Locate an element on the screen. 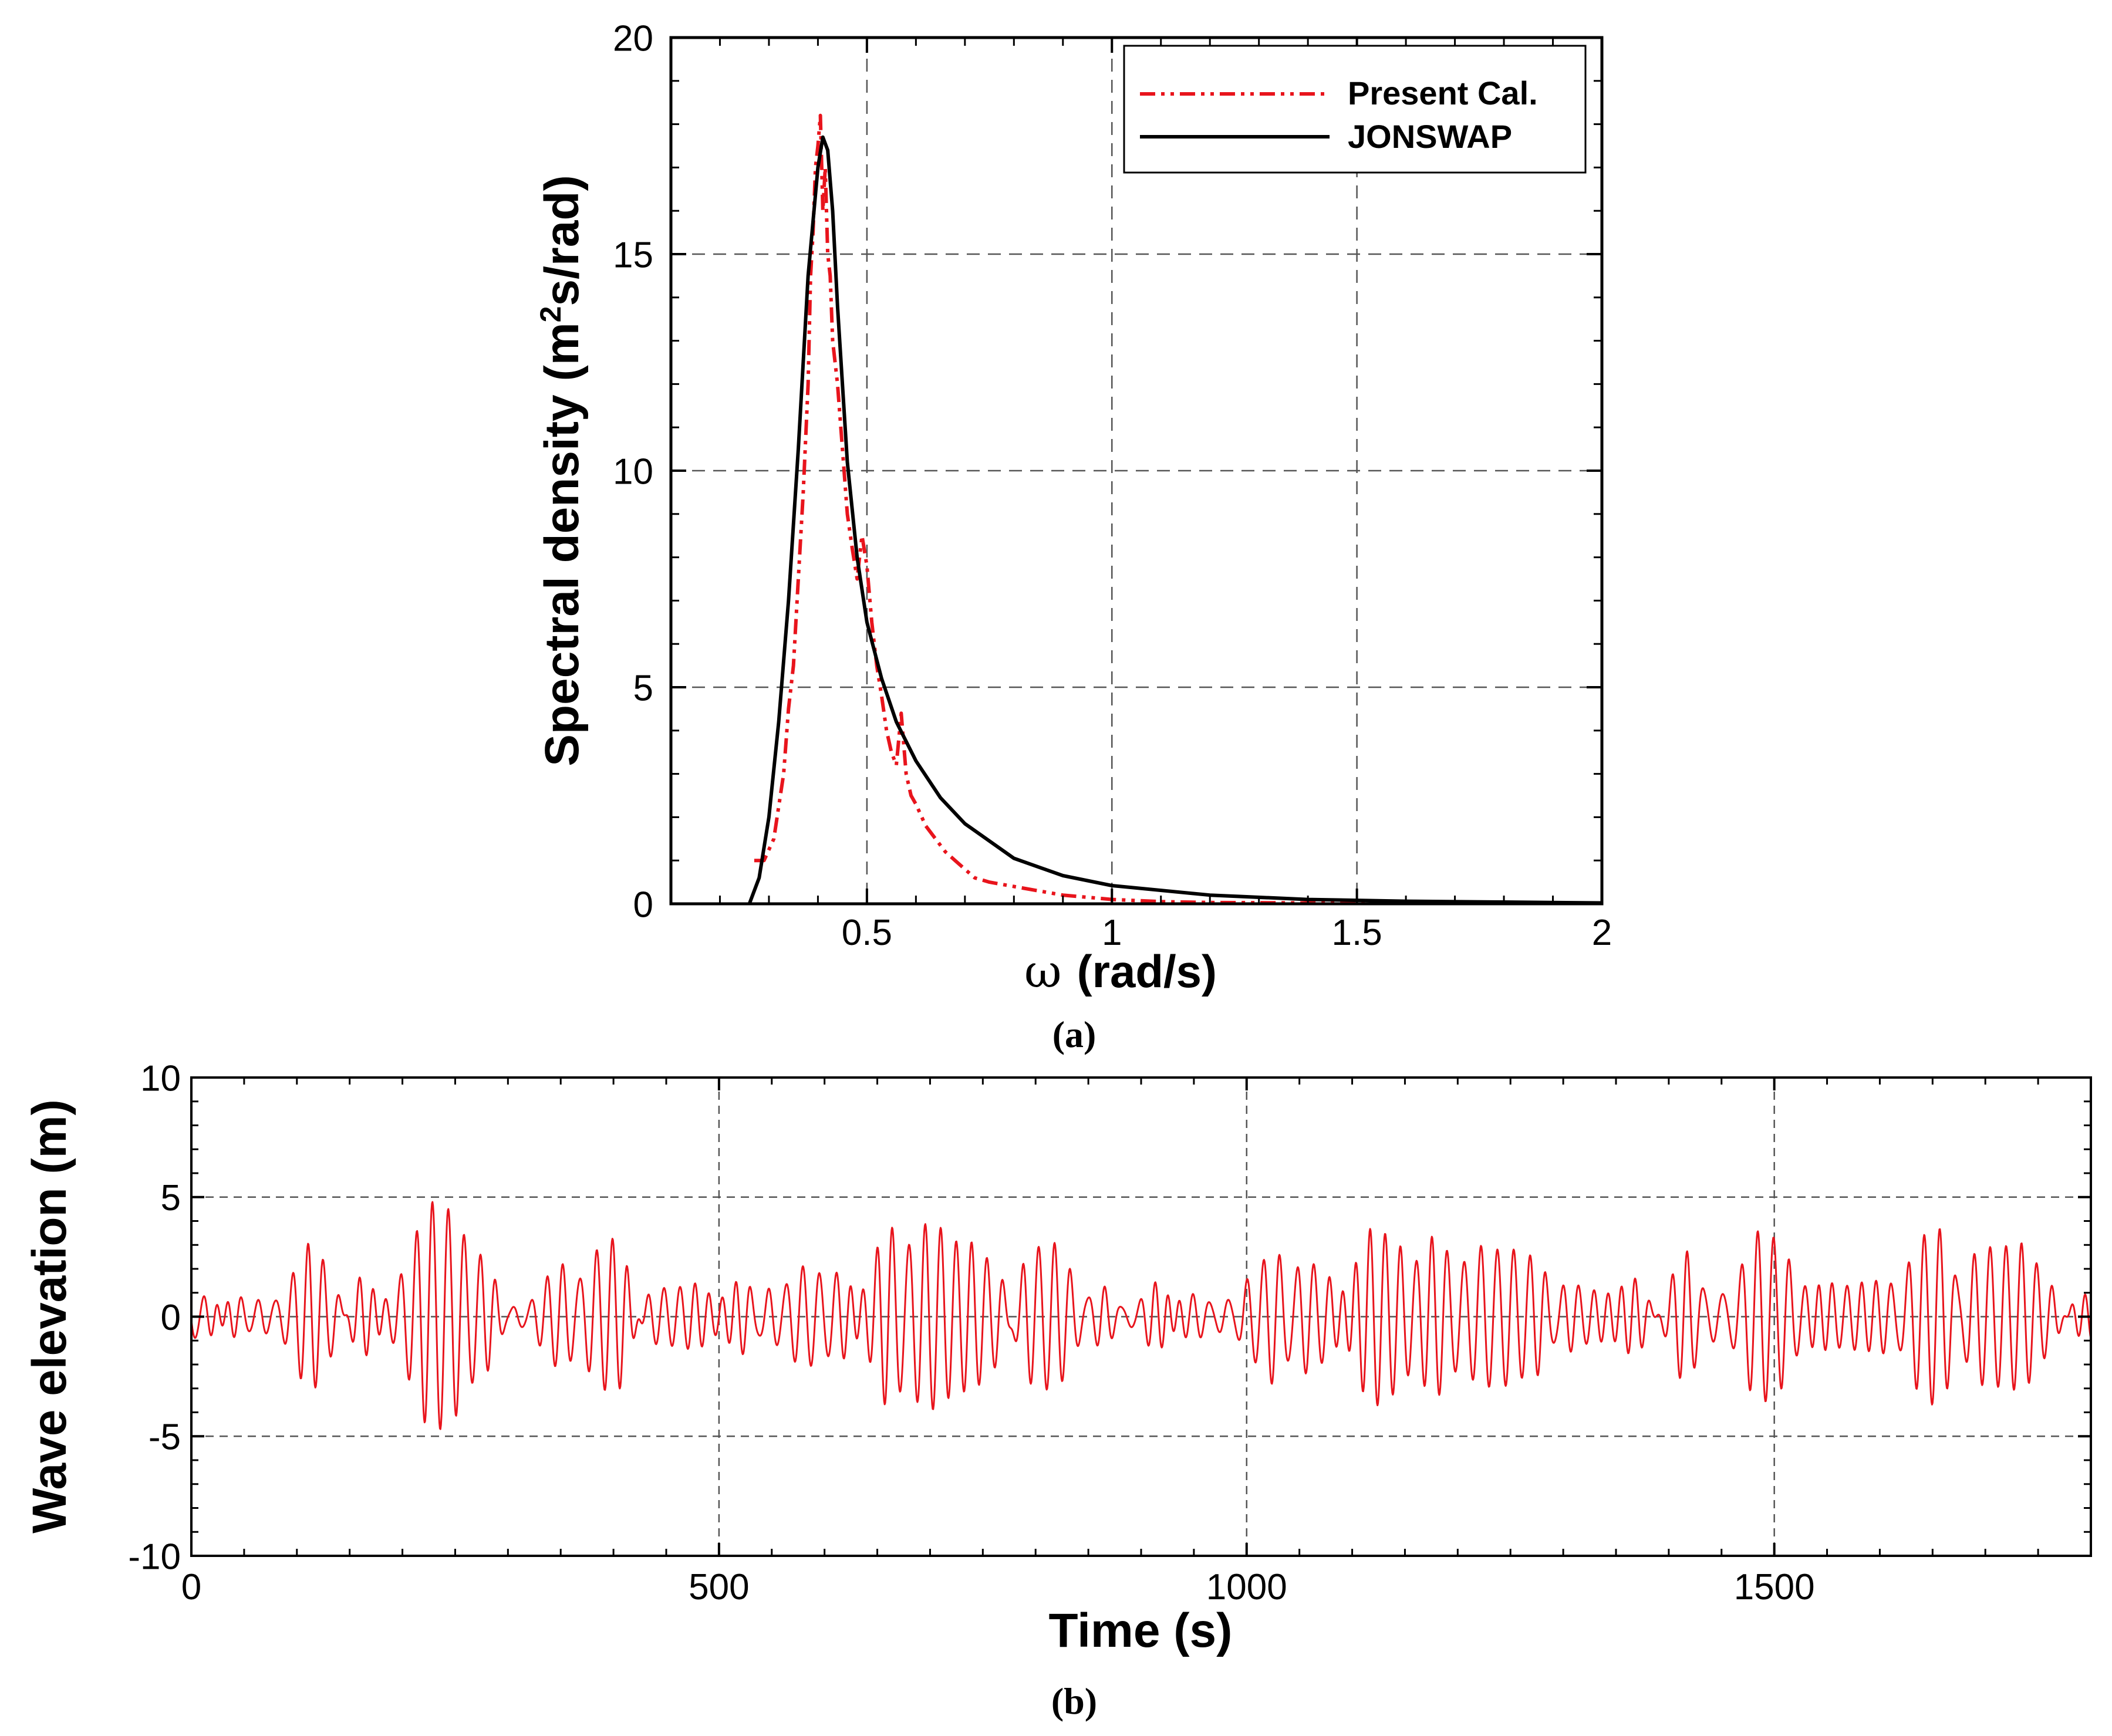 The height and width of the screenshot is (1736, 2112). y-tick-label: -5 is located at coordinates (165, 1438).